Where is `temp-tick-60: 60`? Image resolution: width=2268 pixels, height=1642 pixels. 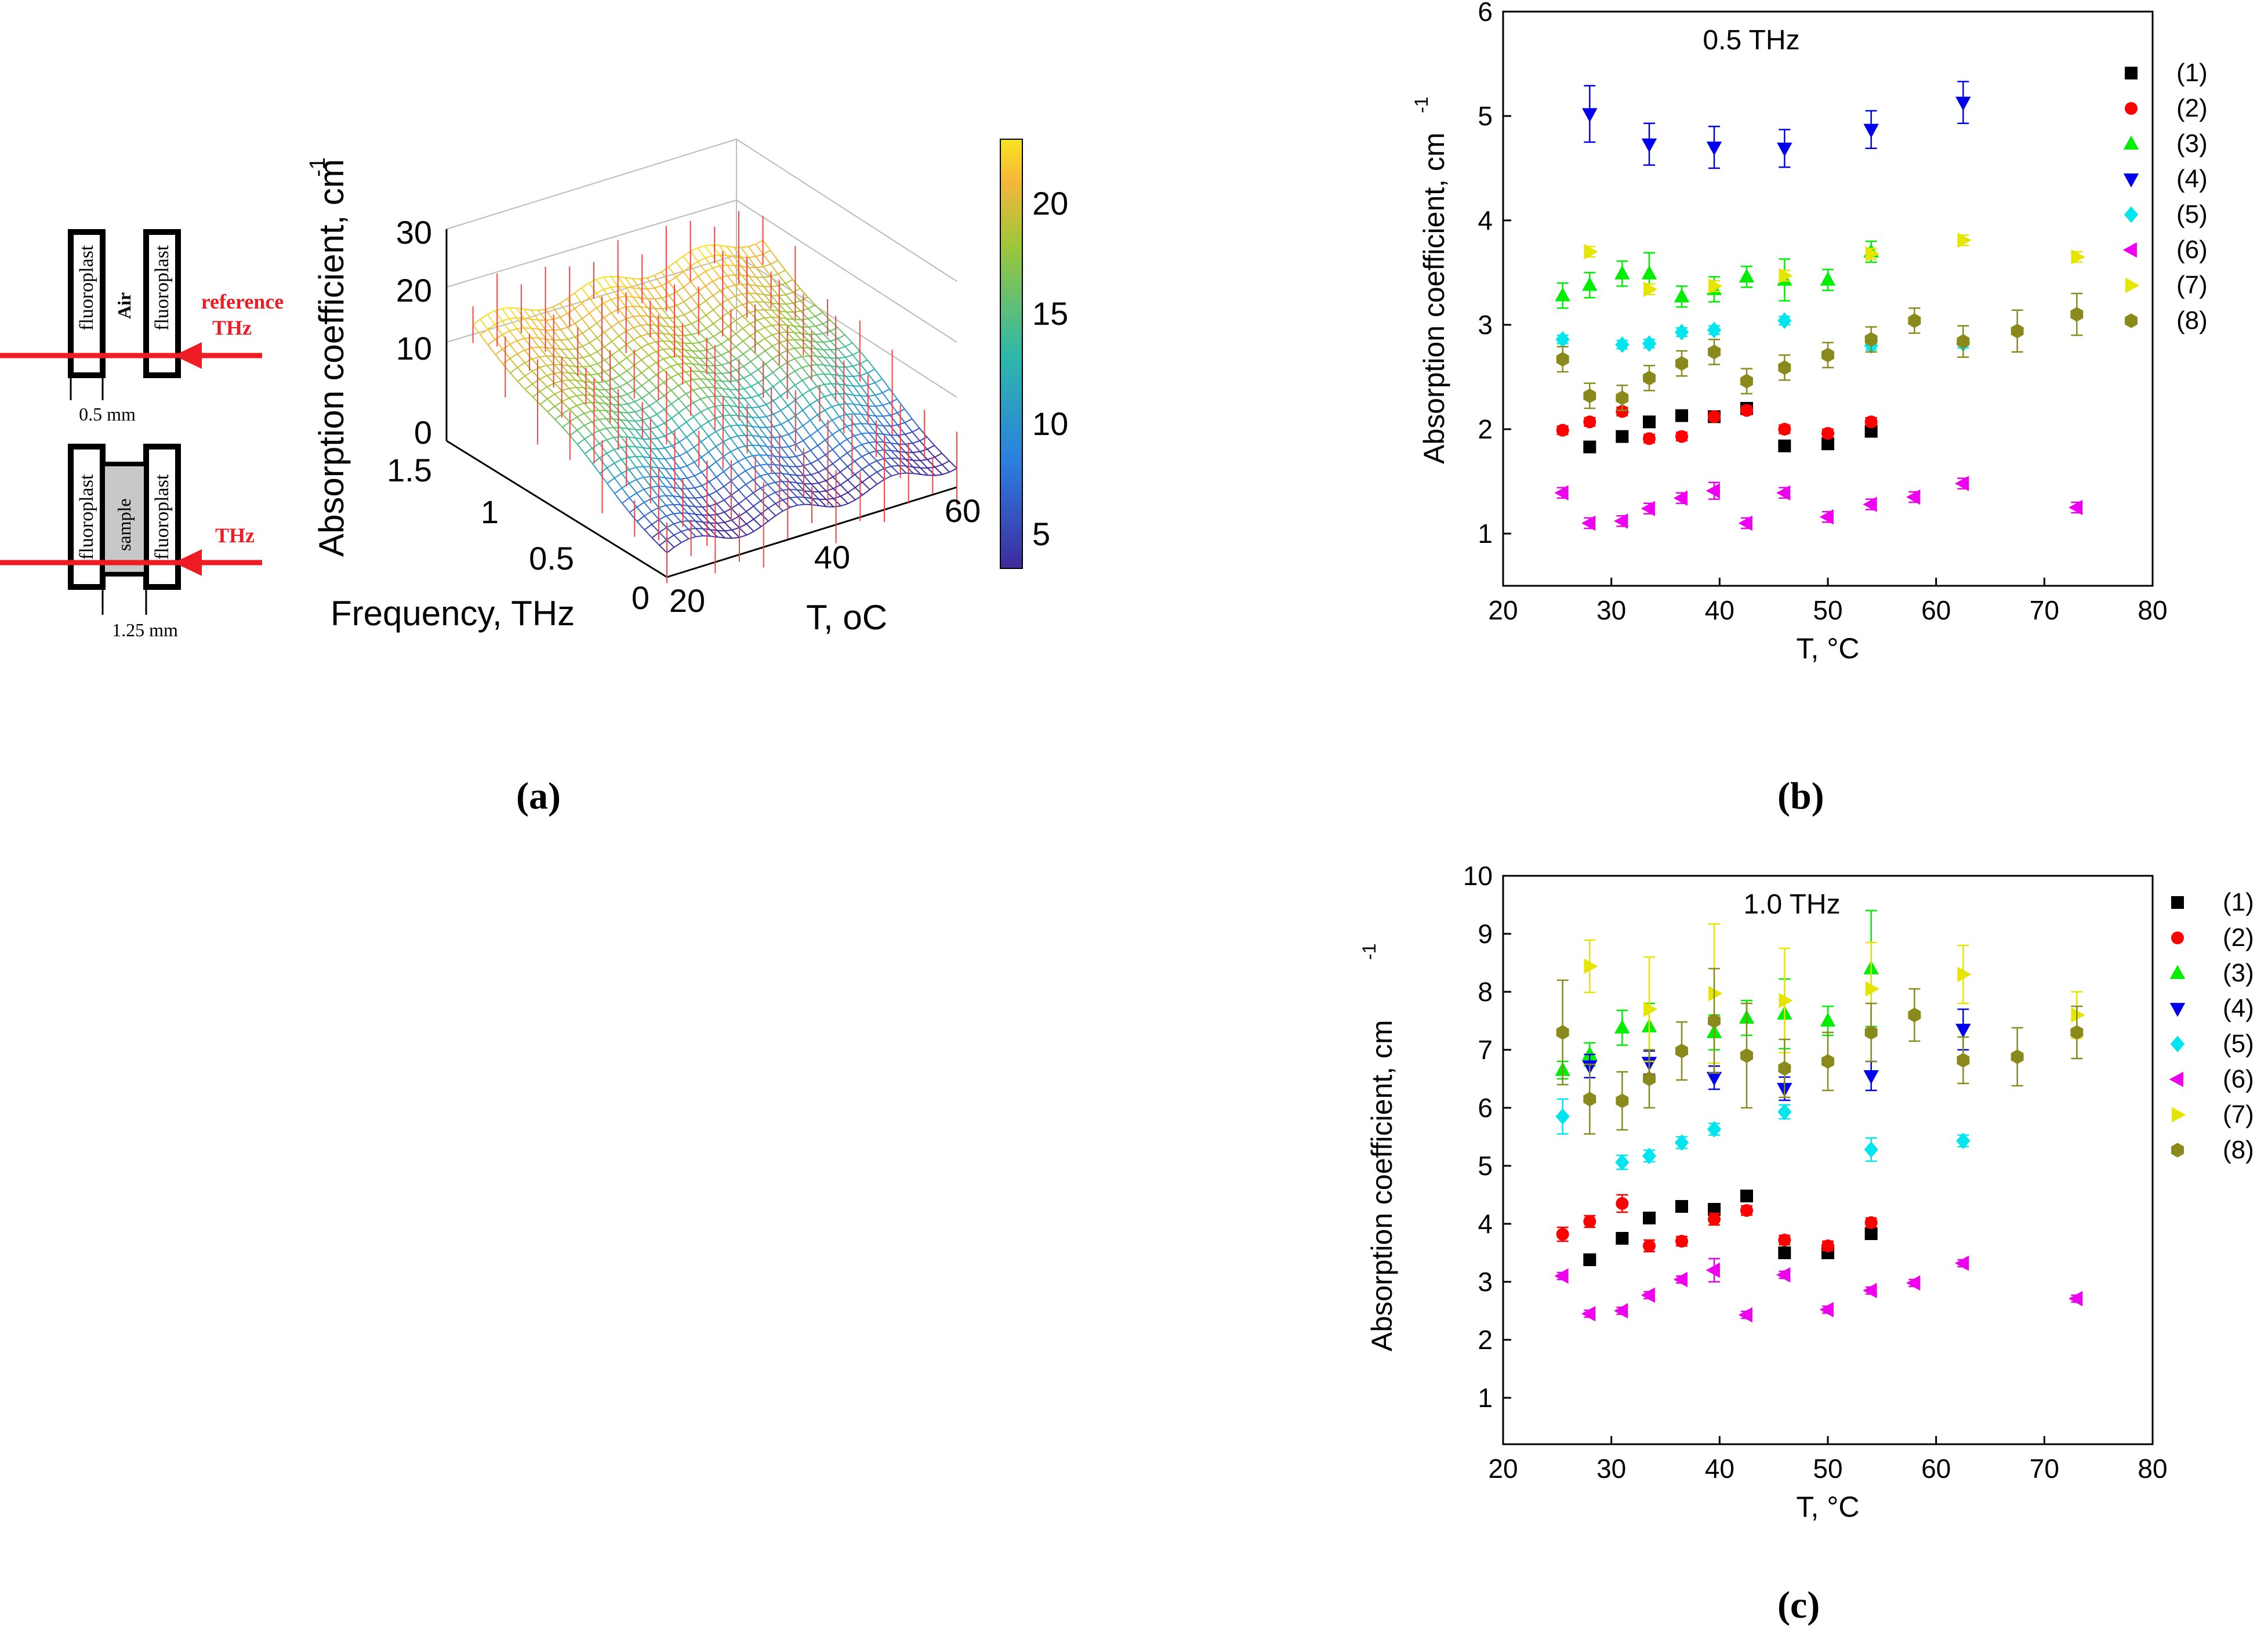 temp-tick-60: 60 is located at coordinates (963, 510).